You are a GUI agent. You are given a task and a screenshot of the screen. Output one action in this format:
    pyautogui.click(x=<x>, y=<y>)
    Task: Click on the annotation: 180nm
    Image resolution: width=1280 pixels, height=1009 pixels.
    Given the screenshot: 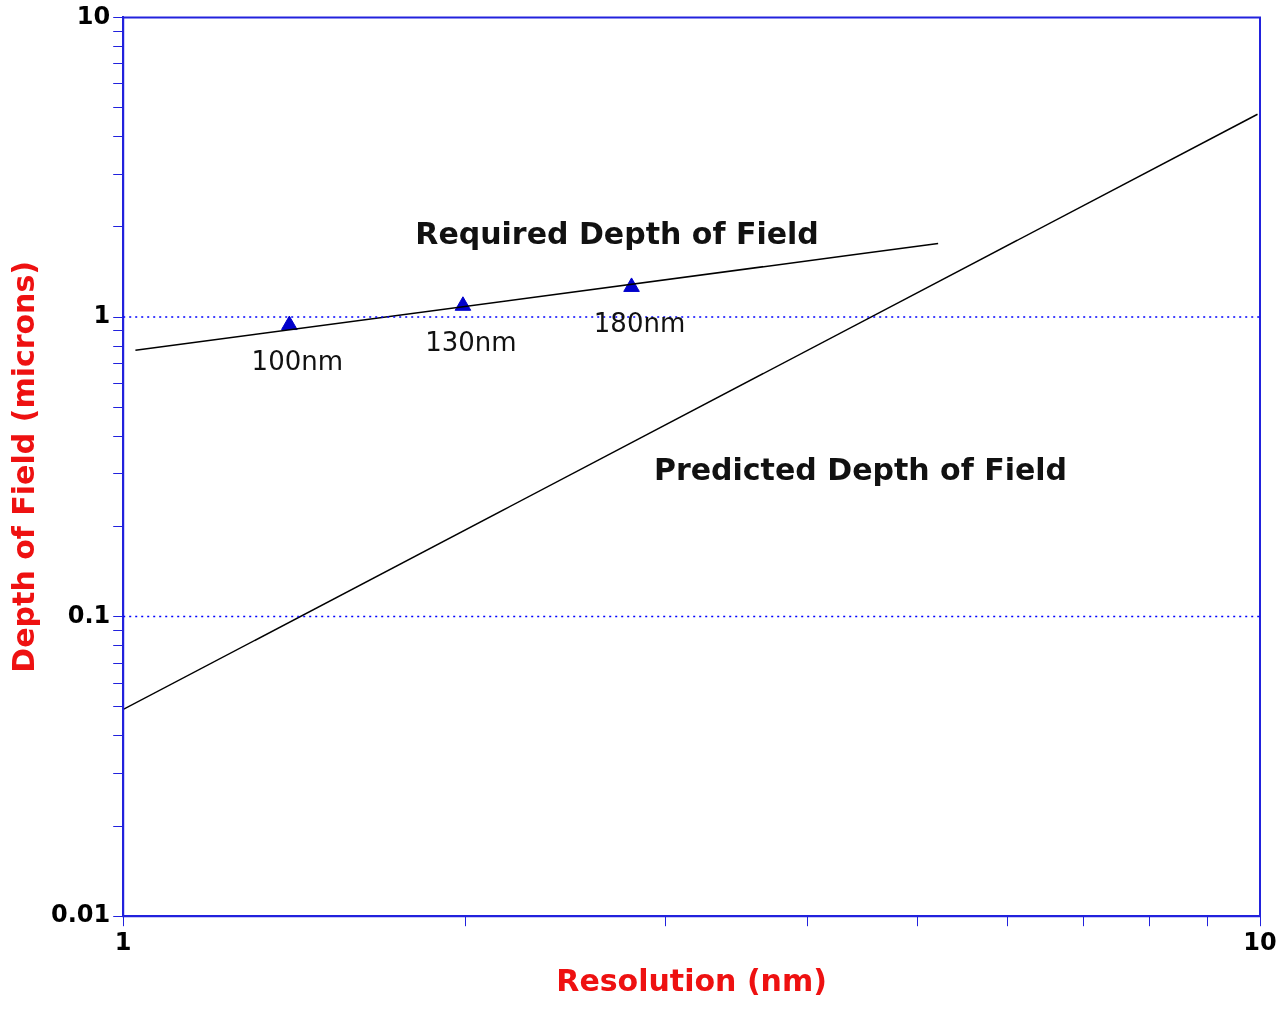 What is the action you would take?
    pyautogui.click(x=639, y=322)
    